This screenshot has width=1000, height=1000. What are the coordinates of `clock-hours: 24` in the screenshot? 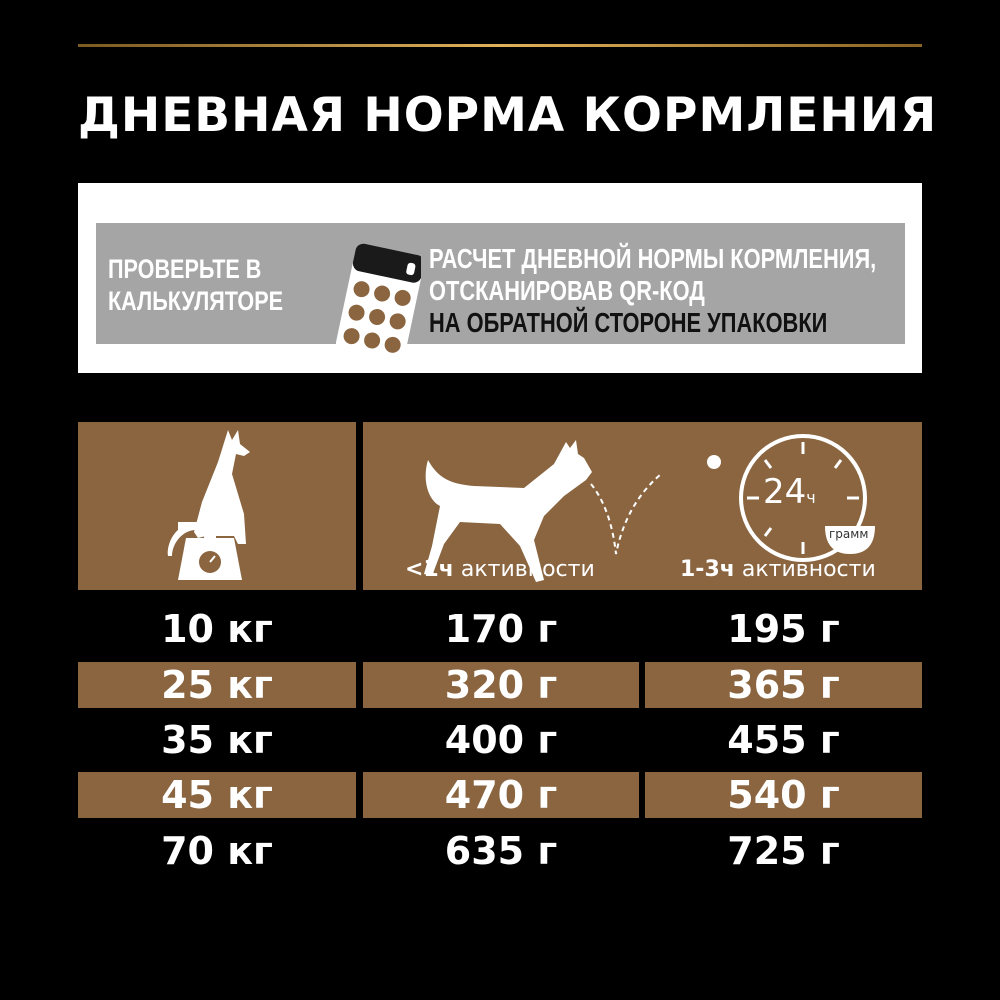 It's located at (785, 492).